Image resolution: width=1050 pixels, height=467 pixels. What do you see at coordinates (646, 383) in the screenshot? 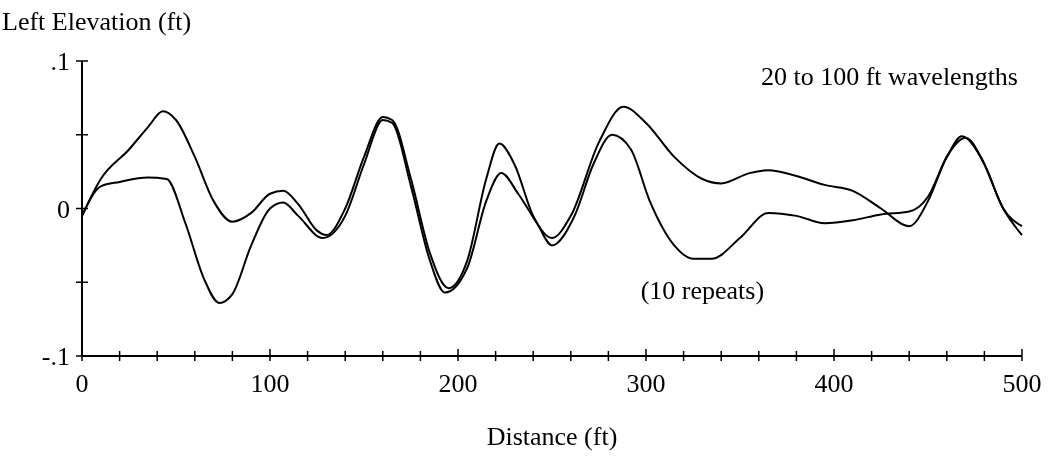
I see `x-tick-label: 300` at bounding box center [646, 383].